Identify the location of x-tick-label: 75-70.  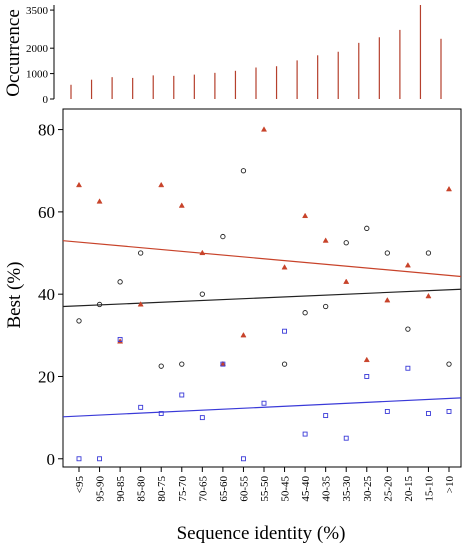
(183, 489).